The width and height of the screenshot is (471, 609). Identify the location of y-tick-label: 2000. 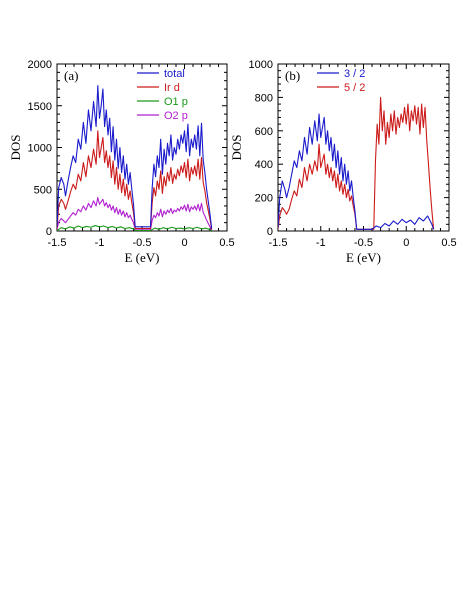
(40, 65).